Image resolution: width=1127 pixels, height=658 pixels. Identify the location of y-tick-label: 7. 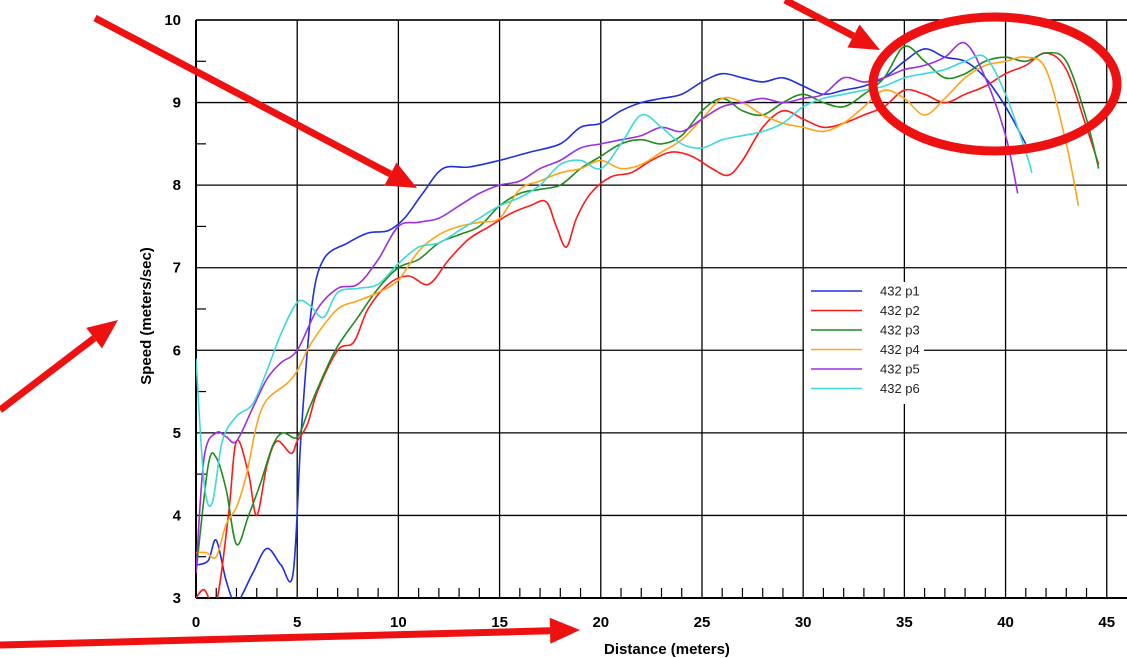
(177, 268).